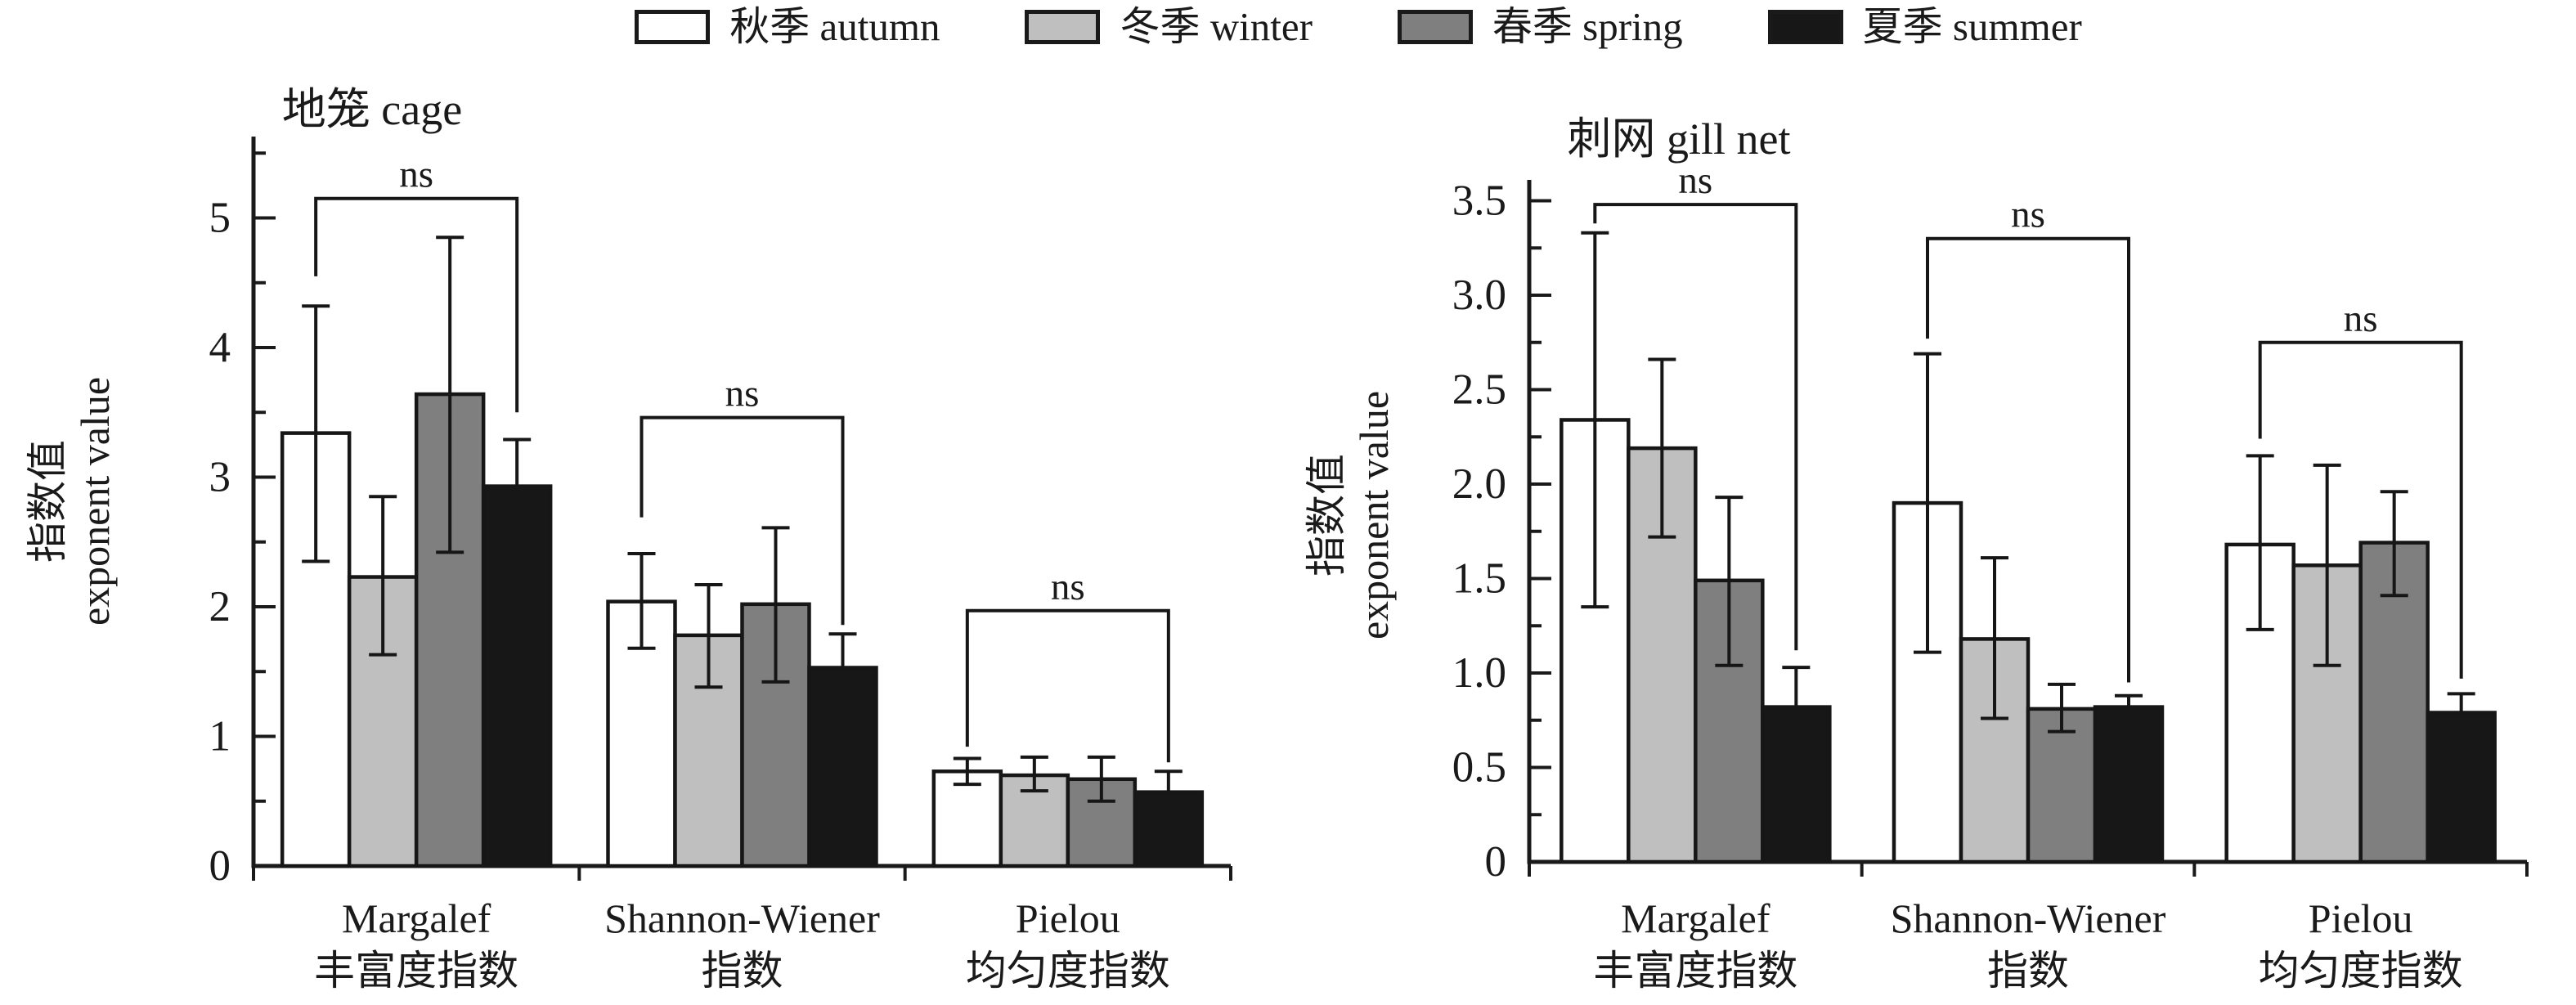 This screenshot has width=2576, height=1005. I want to click on legend-item-winter: 冬季 winter, so click(1169, 26).